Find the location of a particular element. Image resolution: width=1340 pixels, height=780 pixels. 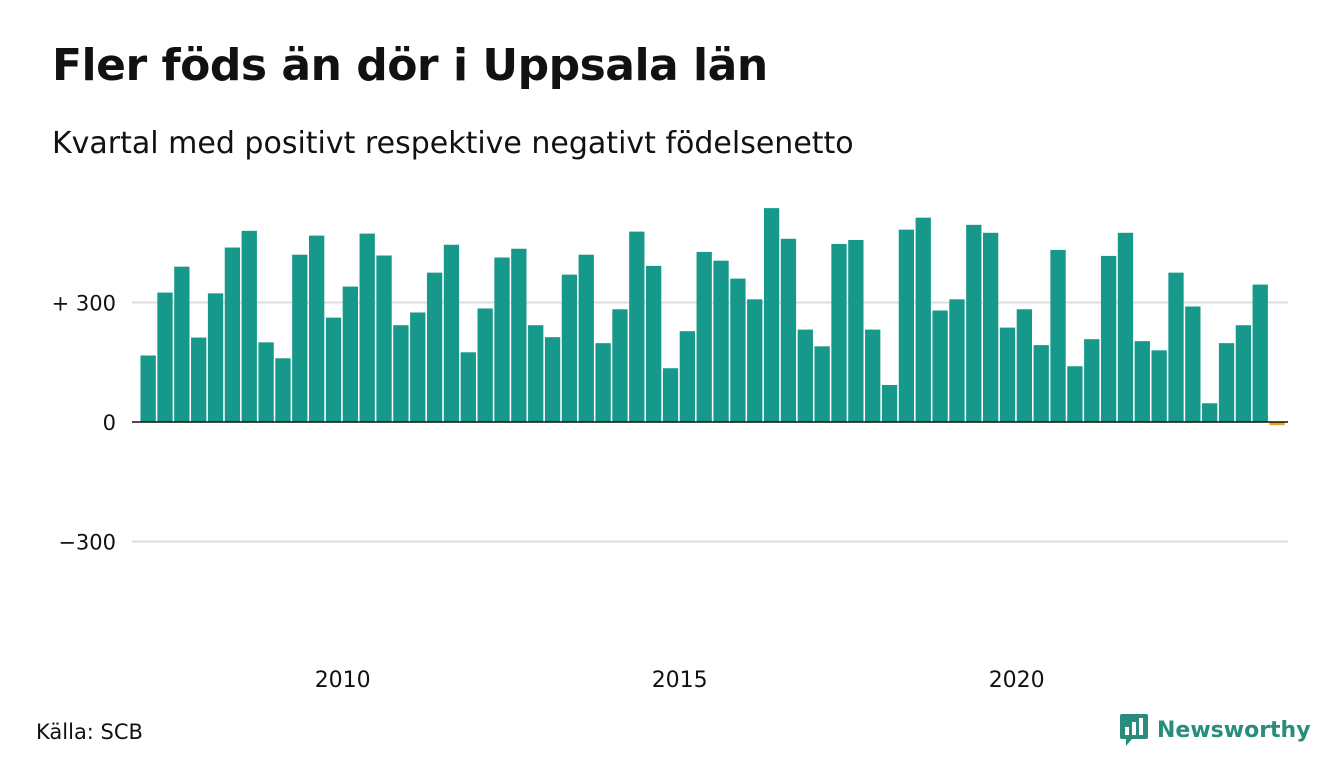

chart-title: Fler föds än dör i Uppsala län is located at coordinates (410, 65).